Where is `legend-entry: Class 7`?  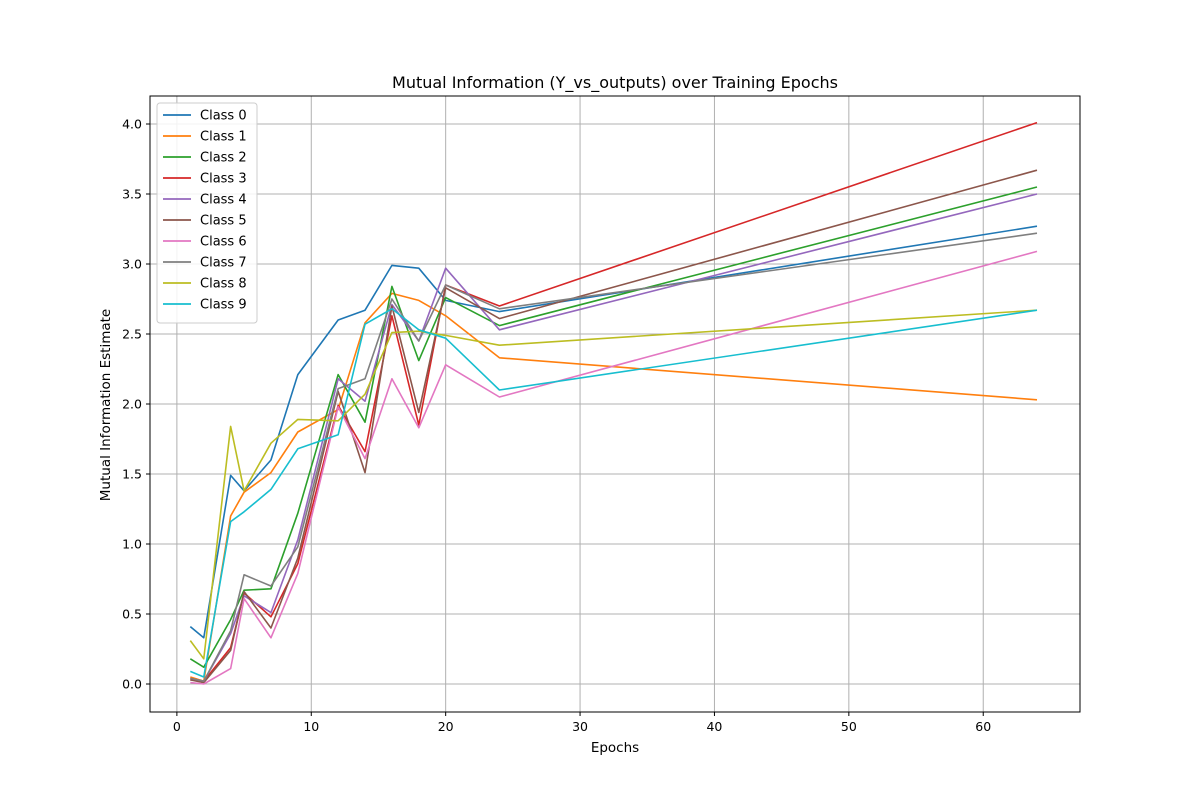
legend-entry: Class 7 is located at coordinates (223, 263).